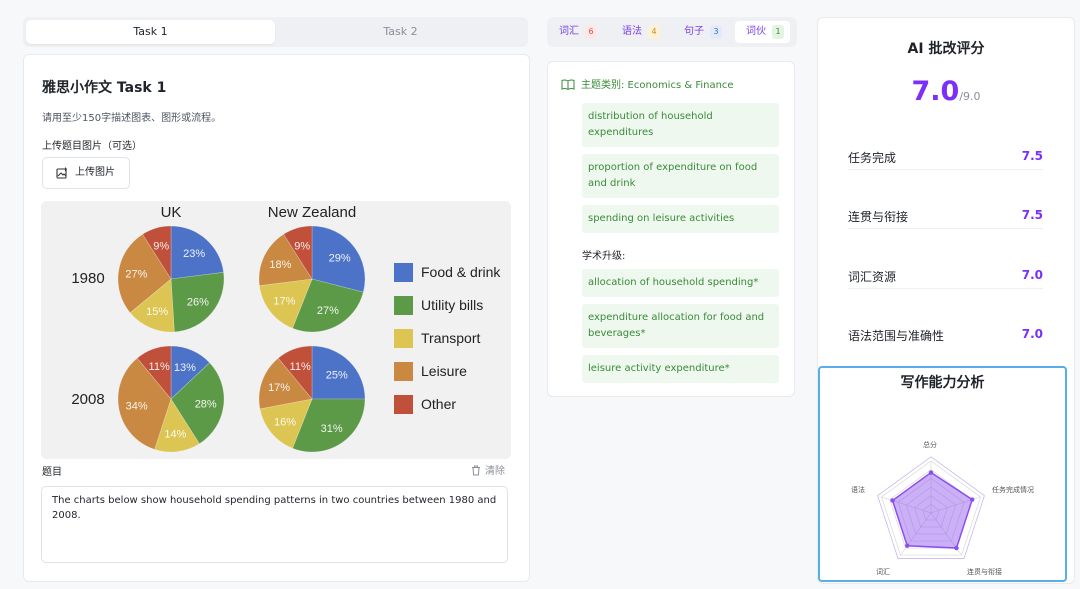 The height and width of the screenshot is (589, 1080). What do you see at coordinates (157, 312) in the screenshot?
I see `pie-slice-label: 15%` at bounding box center [157, 312].